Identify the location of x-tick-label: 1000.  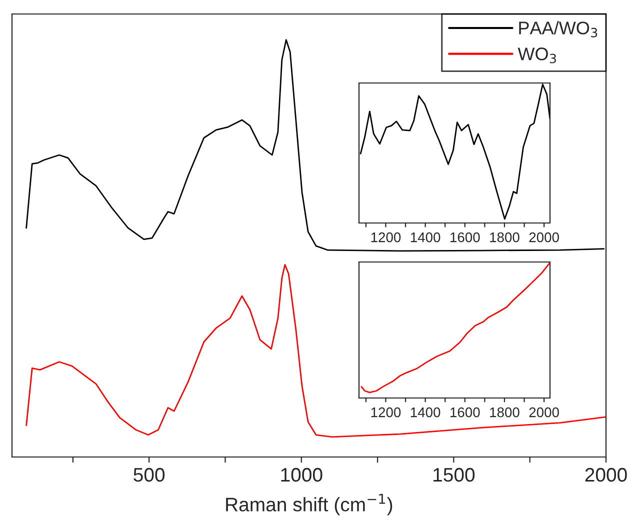
(301, 475).